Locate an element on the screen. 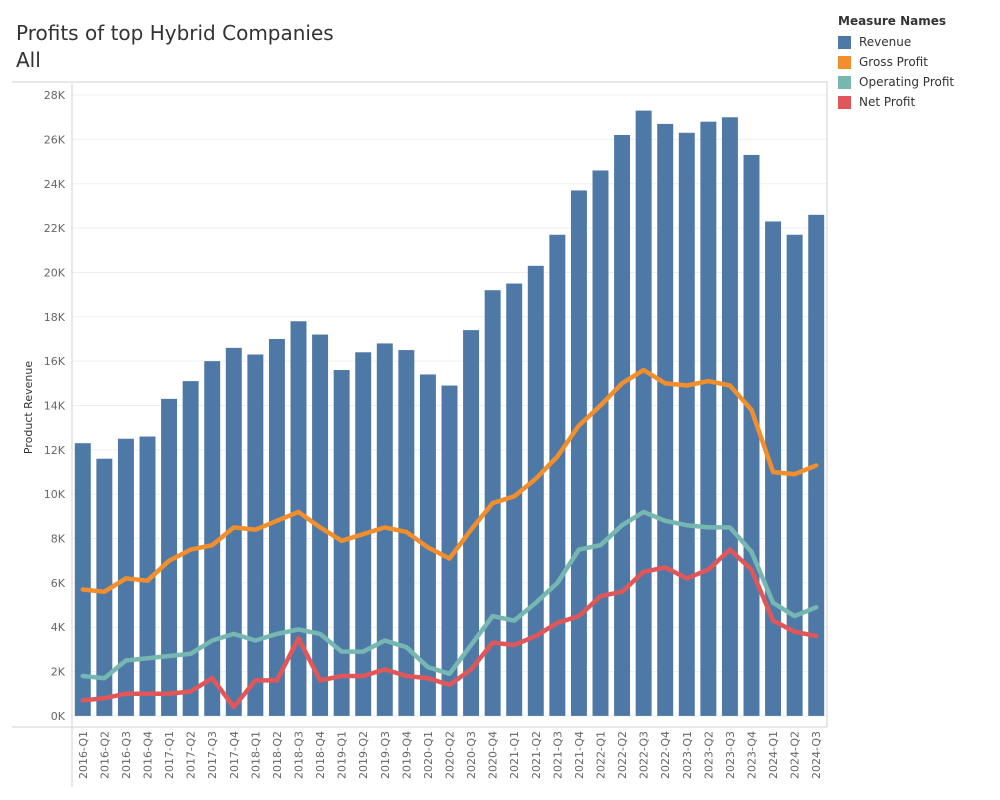 The height and width of the screenshot is (800, 1000). x-tick-label: 2019-Q2 is located at coordinates (363, 755).